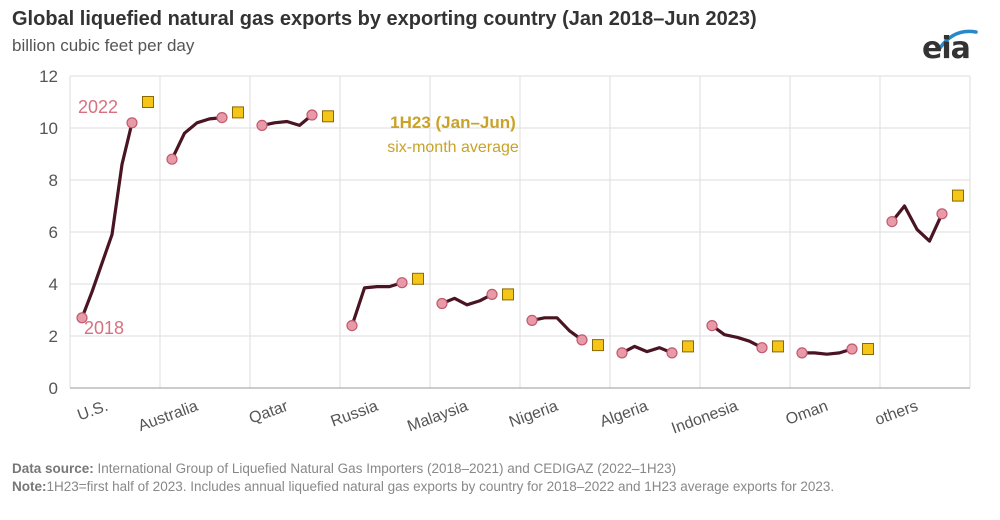 This screenshot has height=520, width=1000. What do you see at coordinates (48, 76) in the screenshot?
I see `y-tick-label: 12` at bounding box center [48, 76].